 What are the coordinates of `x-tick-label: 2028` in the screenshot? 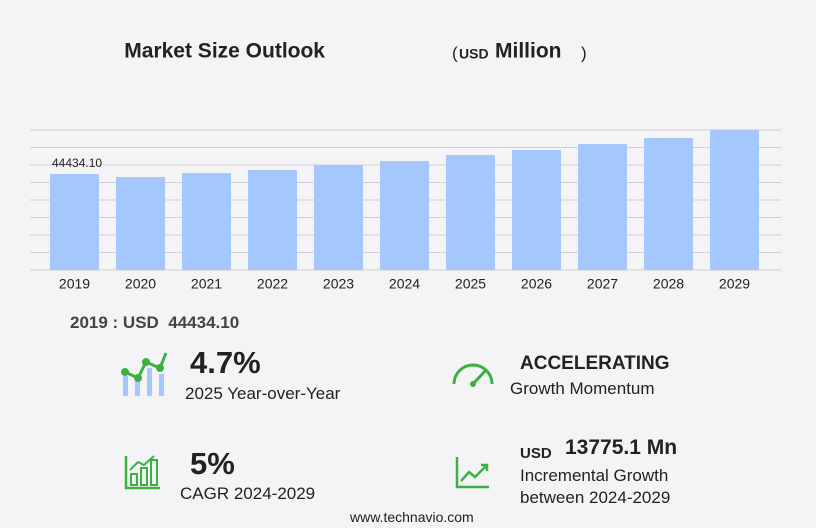 It's located at (668, 284).